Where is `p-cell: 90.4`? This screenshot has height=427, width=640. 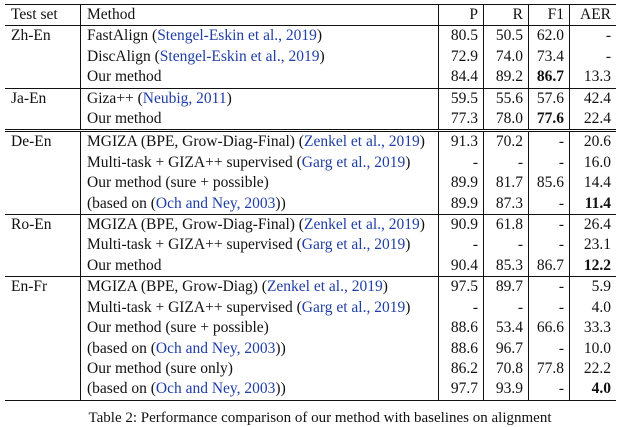
p-cell: 90.4 is located at coordinates (461, 266).